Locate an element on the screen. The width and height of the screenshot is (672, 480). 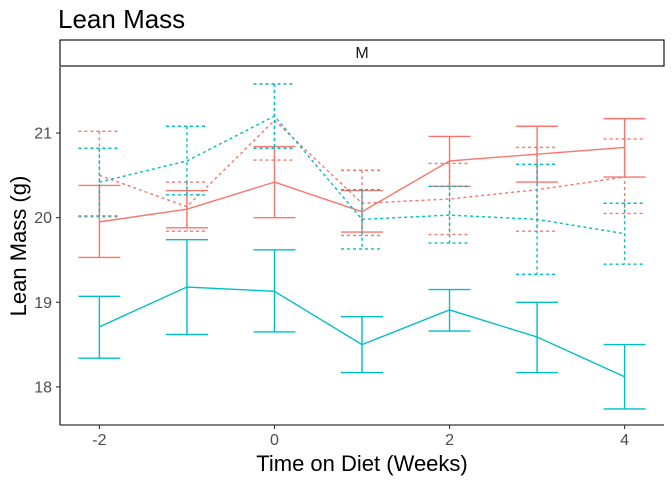
chart-title: Lean Mass is located at coordinates (121, 19).